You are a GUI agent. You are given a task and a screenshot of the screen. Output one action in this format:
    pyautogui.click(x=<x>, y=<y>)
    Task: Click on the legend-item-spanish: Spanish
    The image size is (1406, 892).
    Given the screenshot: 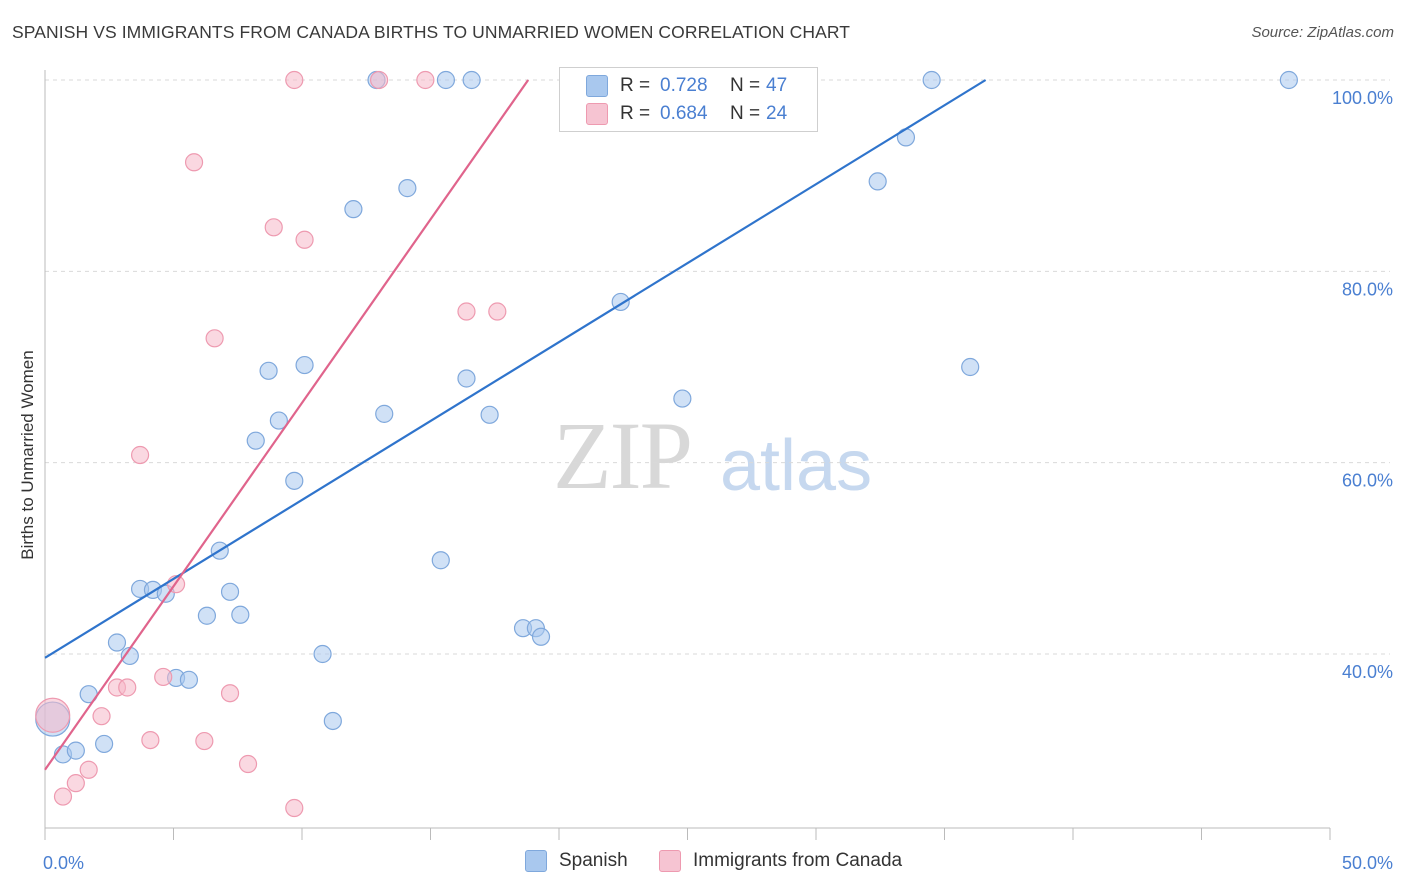 What is the action you would take?
    pyautogui.click(x=576, y=861)
    